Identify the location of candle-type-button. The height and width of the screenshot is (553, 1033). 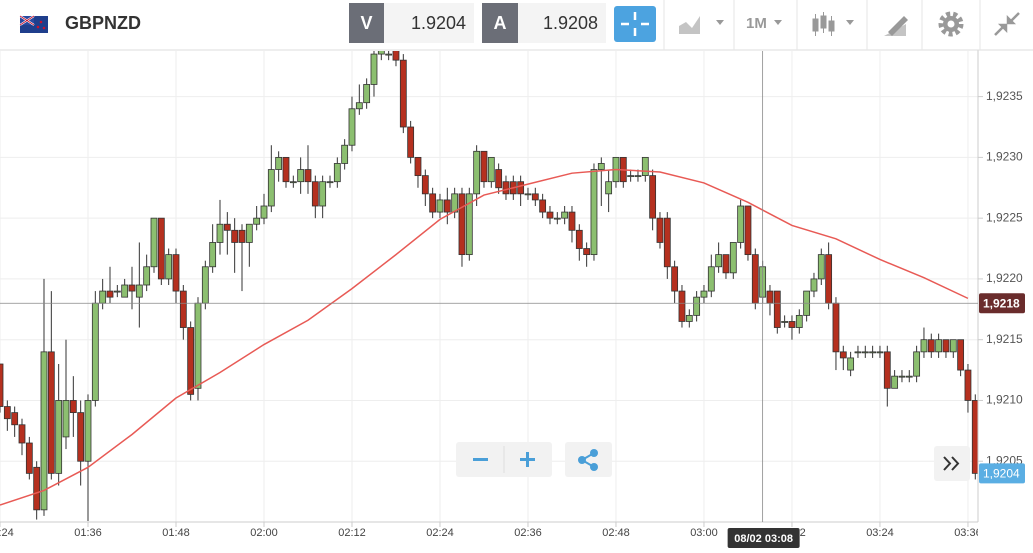
(833, 24).